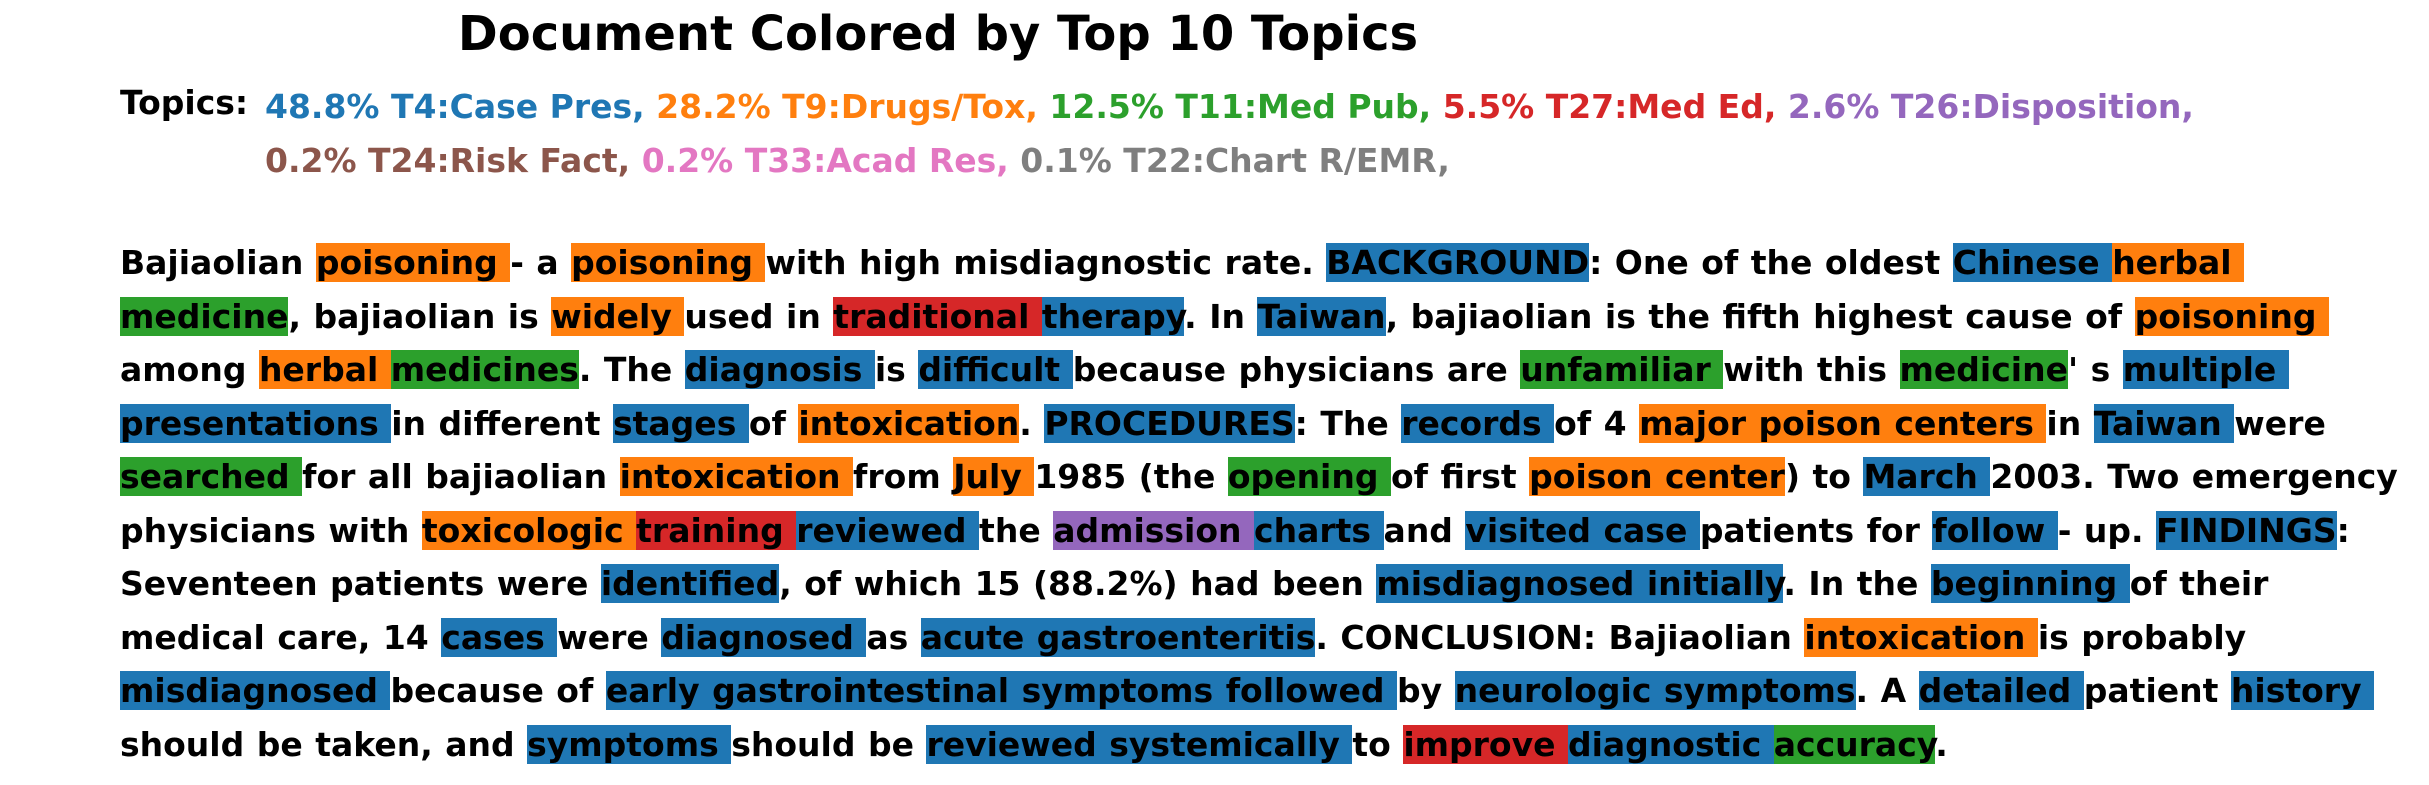 This screenshot has height=785, width=2429. Describe the element at coordinates (1811, 369) in the screenshot. I see `plain-text: with this` at that location.